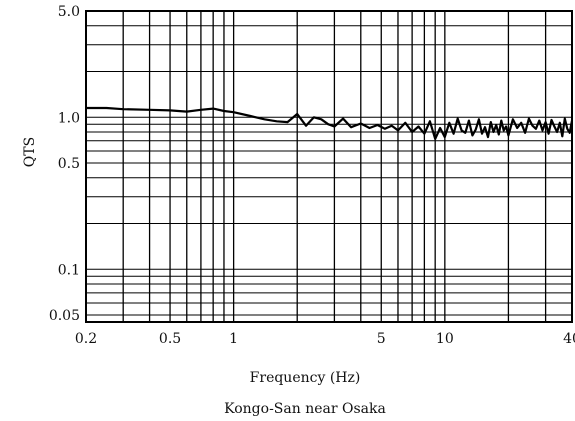 Image resolution: width=575 pixels, height=421 pixels. What do you see at coordinates (86, 339) in the screenshot?
I see `x-tick-label: 0.2` at bounding box center [86, 339].